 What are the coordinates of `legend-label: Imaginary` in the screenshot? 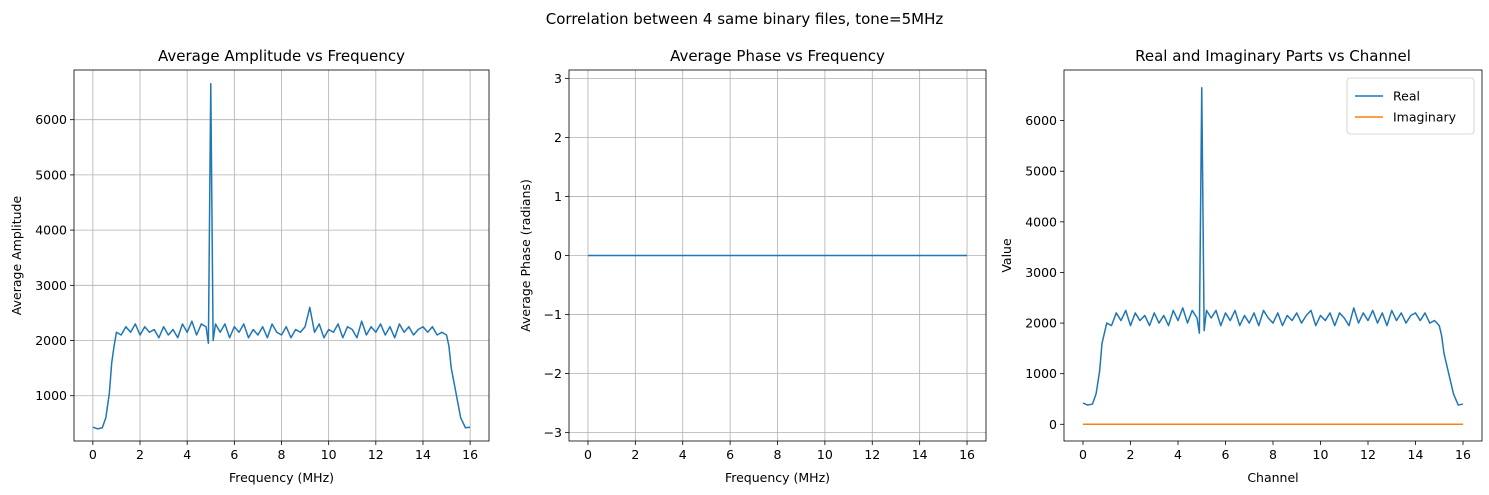 It's located at (1425, 117).